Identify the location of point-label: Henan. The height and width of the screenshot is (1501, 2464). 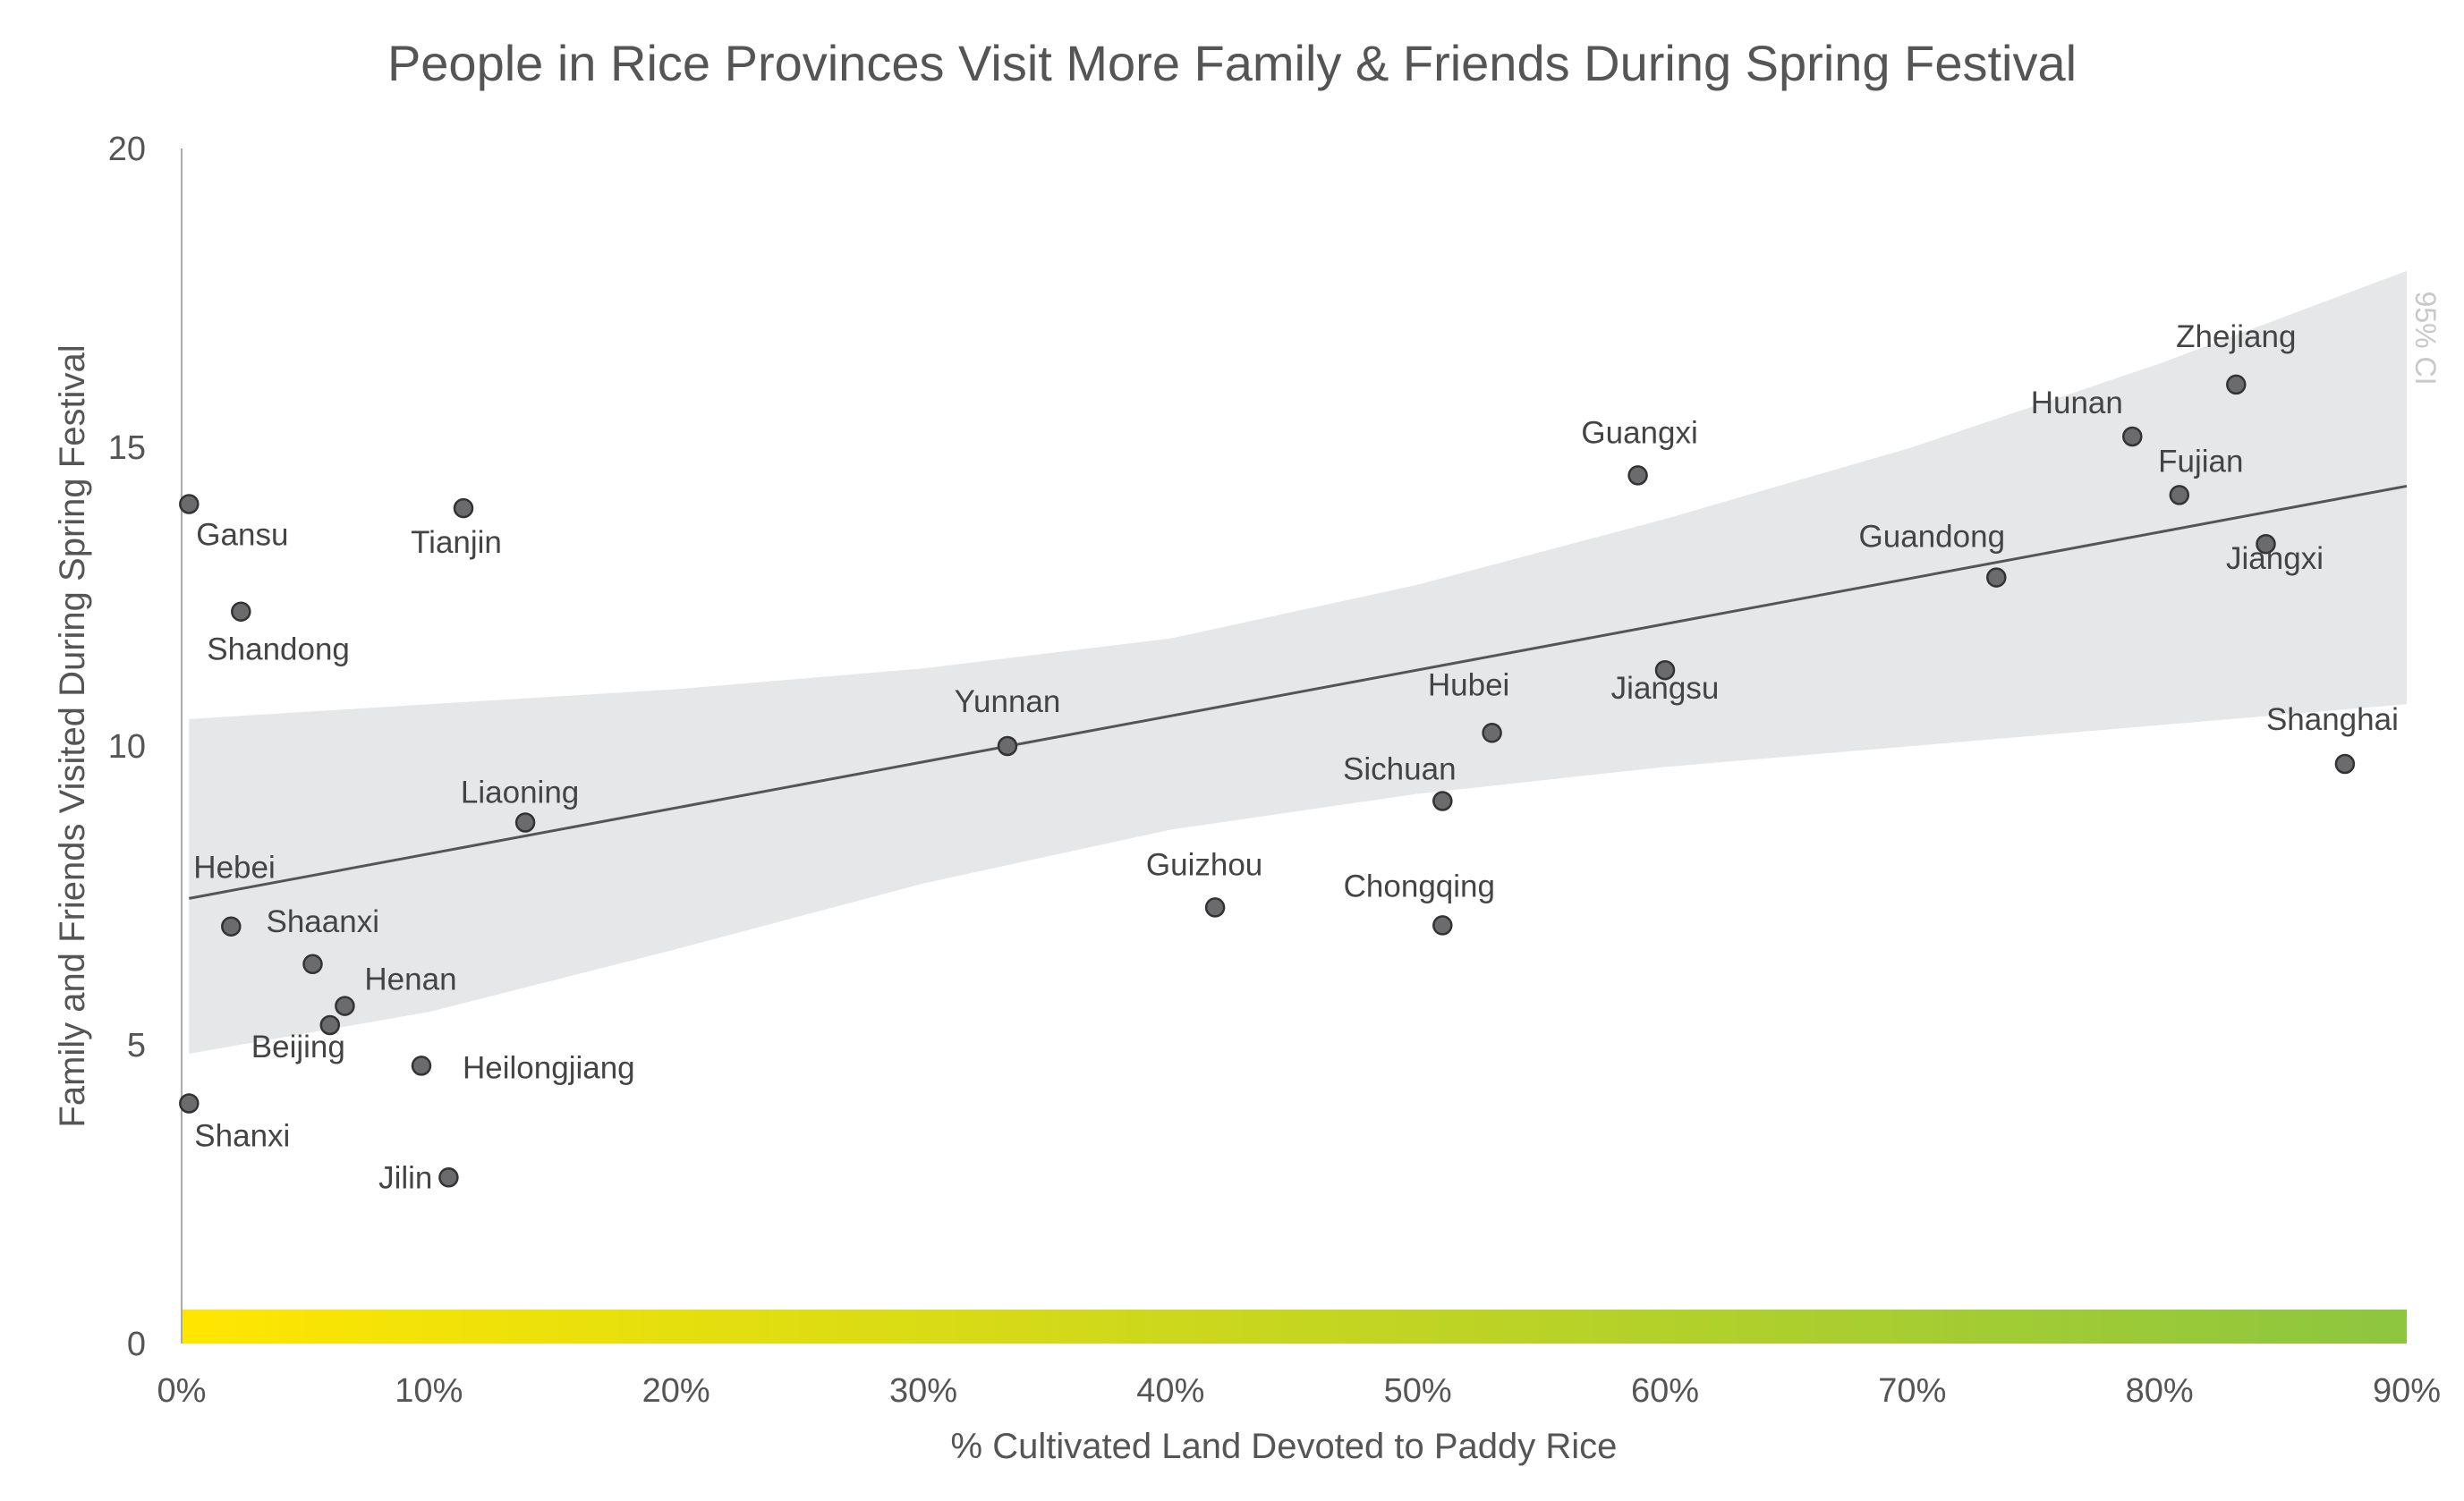
(410, 980).